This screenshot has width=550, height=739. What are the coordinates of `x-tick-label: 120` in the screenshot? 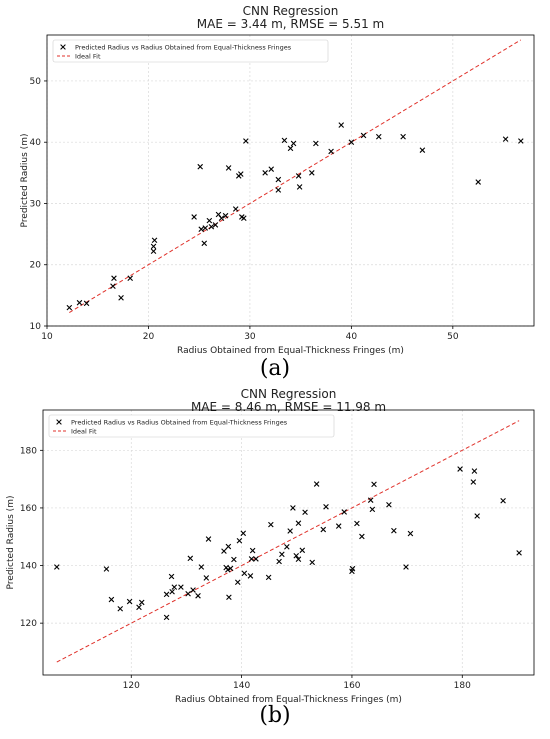 It's located at (131, 686).